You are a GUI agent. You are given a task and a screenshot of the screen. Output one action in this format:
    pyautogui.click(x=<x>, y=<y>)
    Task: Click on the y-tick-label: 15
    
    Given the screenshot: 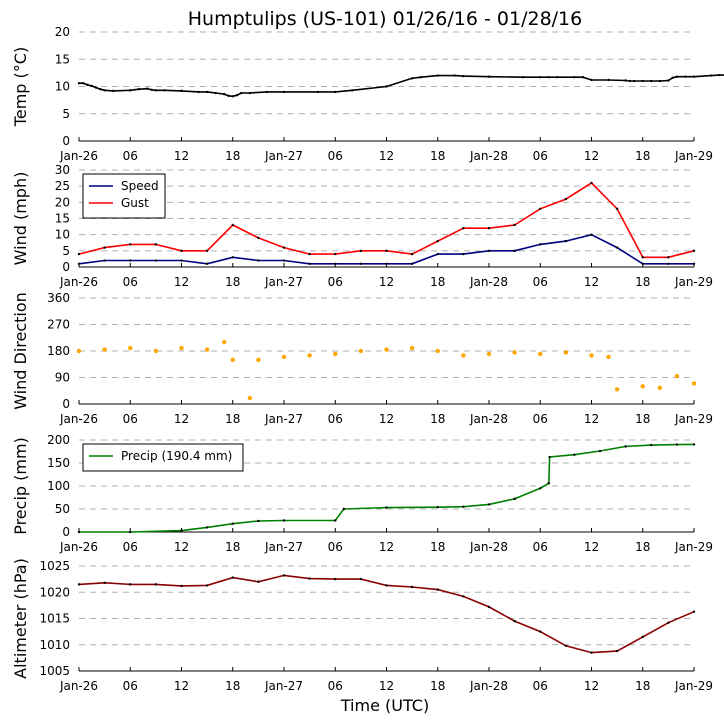 What is the action you would take?
    pyautogui.click(x=62, y=219)
    